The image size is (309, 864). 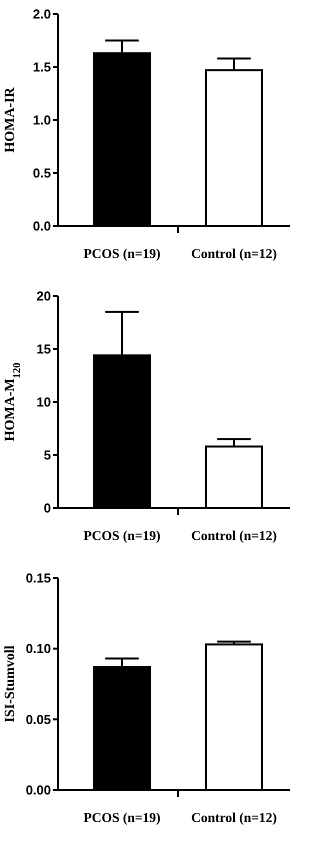 I want to click on y-axis-title: ISI-Stumvoll, so click(x=10, y=684).